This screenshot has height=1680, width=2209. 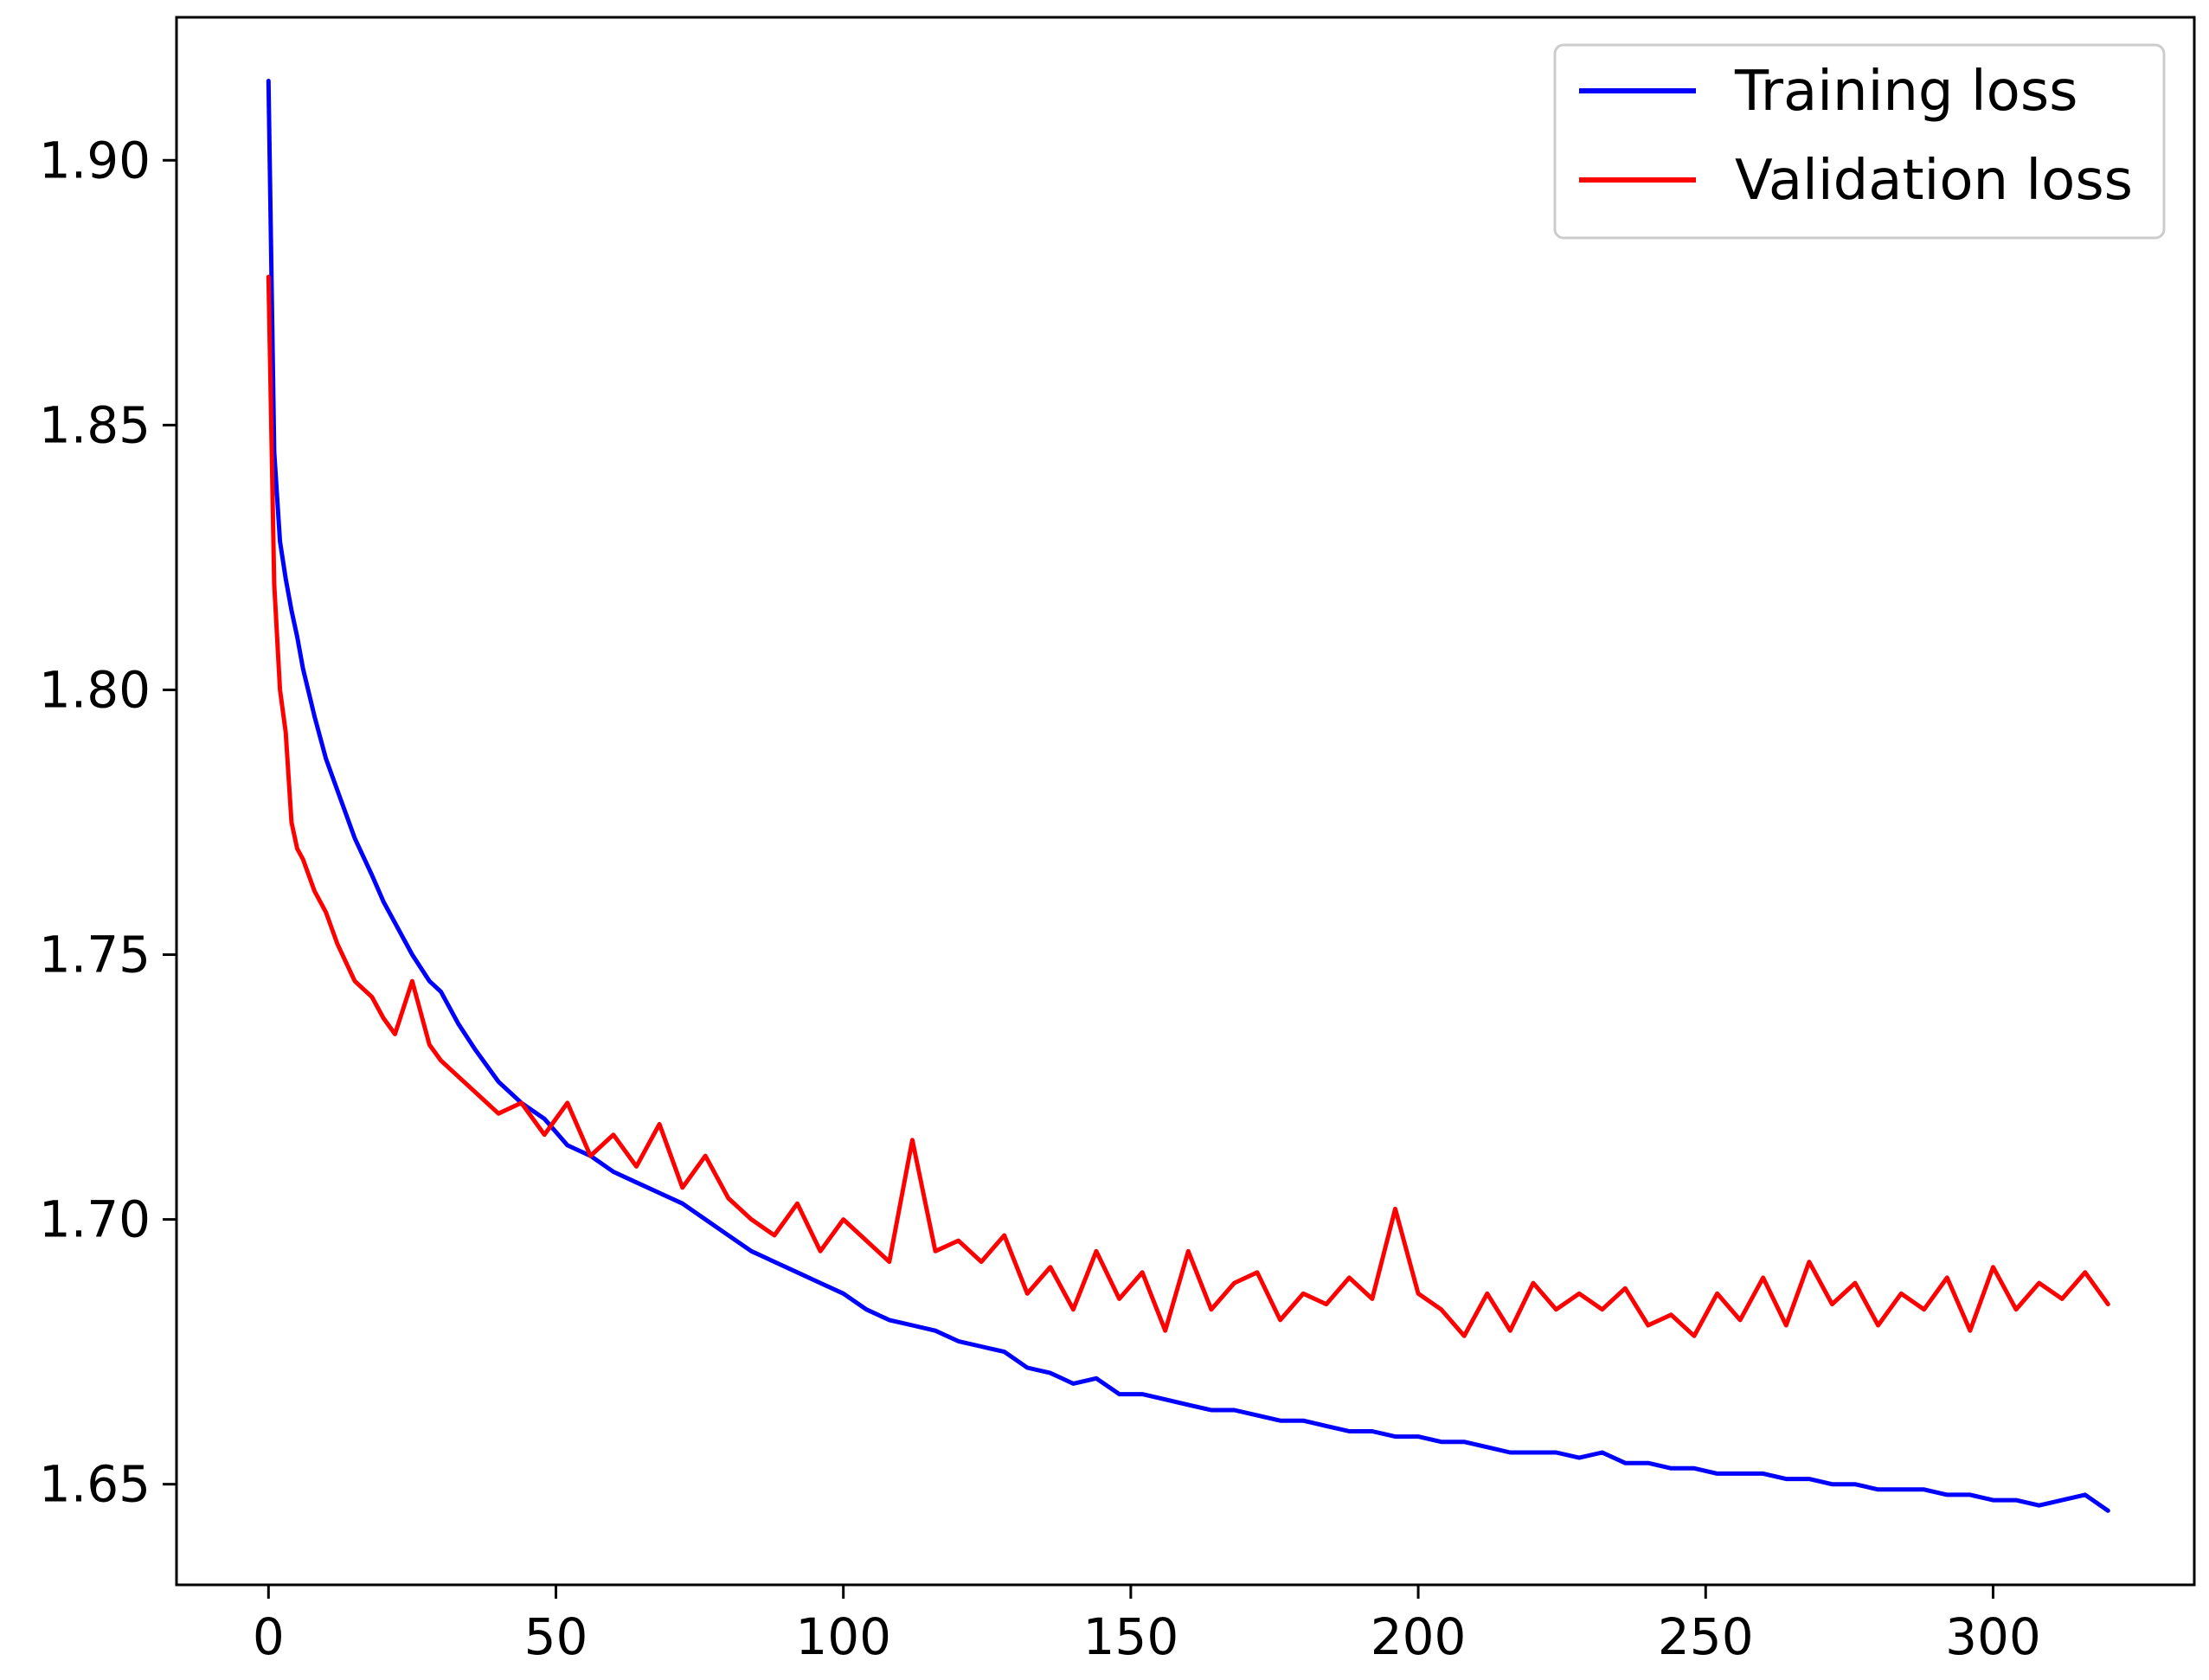 I want to click on y-tick-label: 1.65, so click(x=95, y=1484).